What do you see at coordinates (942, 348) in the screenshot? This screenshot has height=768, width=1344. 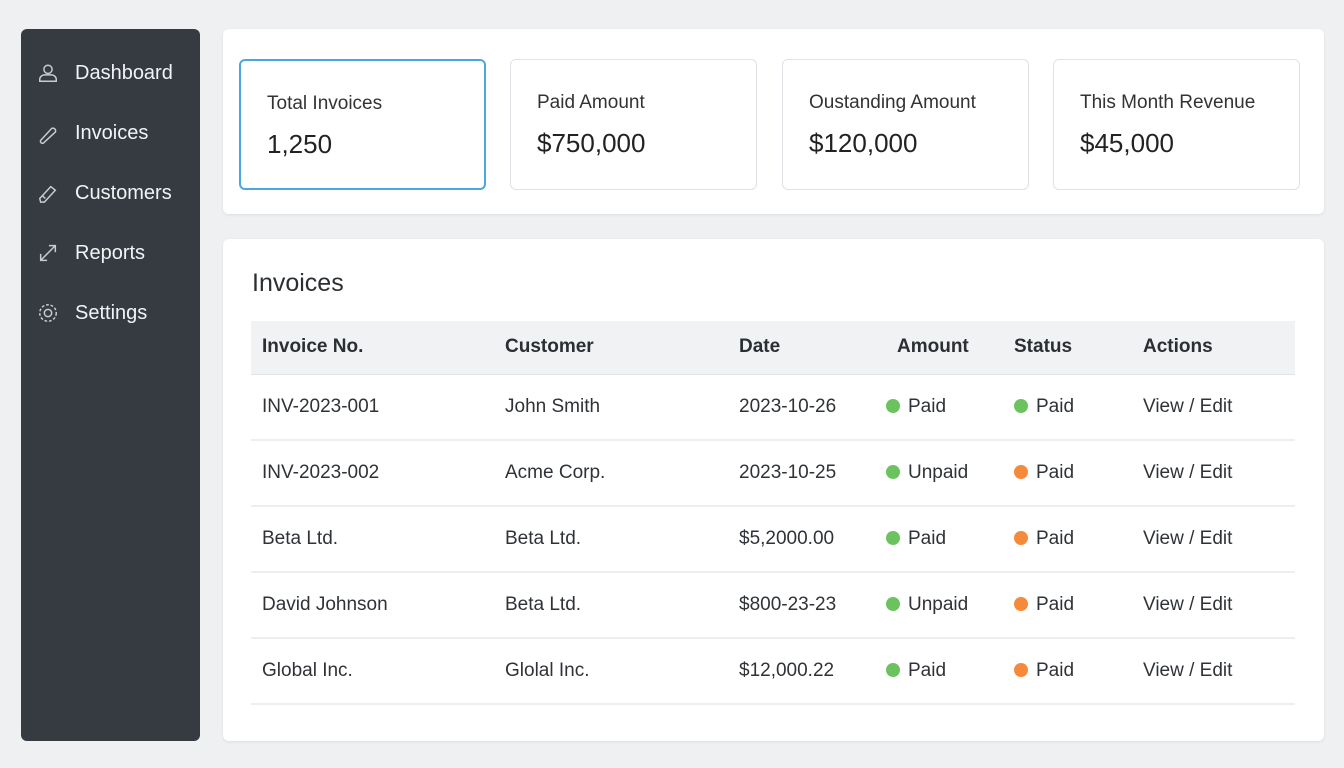 I see `column-header: Amount` at bounding box center [942, 348].